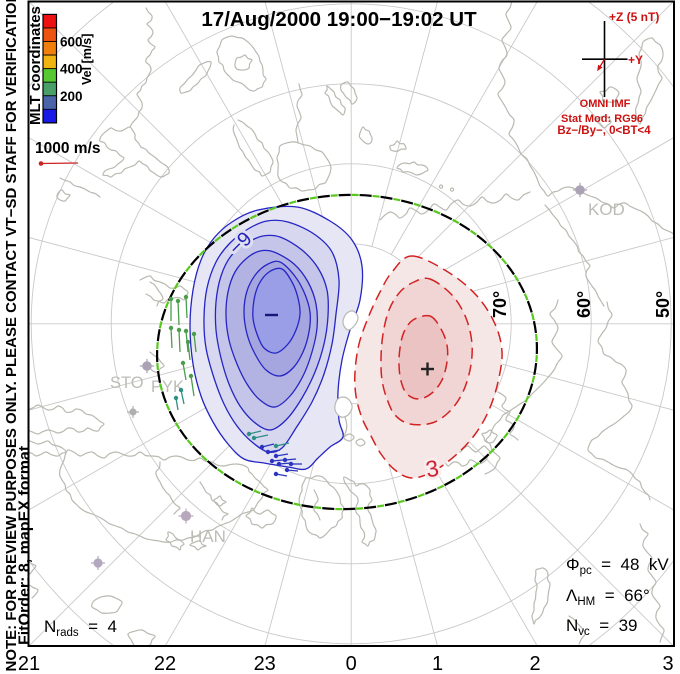 This screenshot has height=674, width=680. I want to click on svg-text: MLT coordinates, so click(35, 65).